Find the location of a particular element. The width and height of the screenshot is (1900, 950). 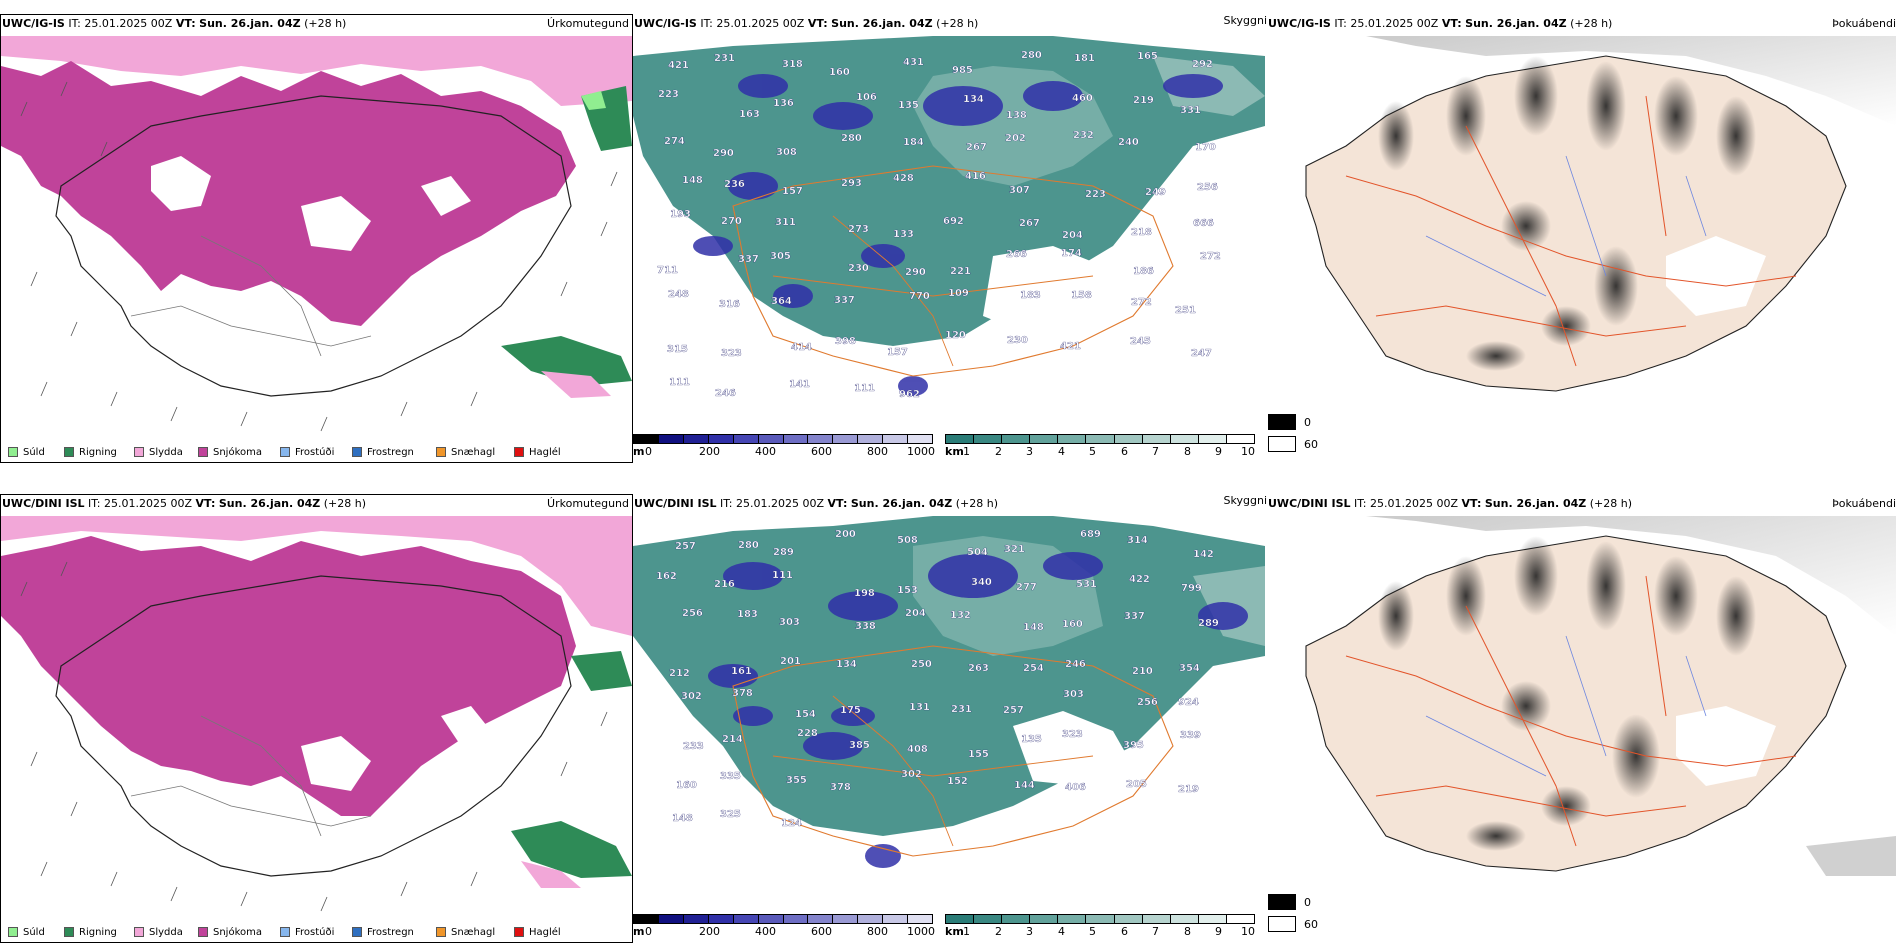

ceiling-tick: 0 is located at coordinates (648, 451).